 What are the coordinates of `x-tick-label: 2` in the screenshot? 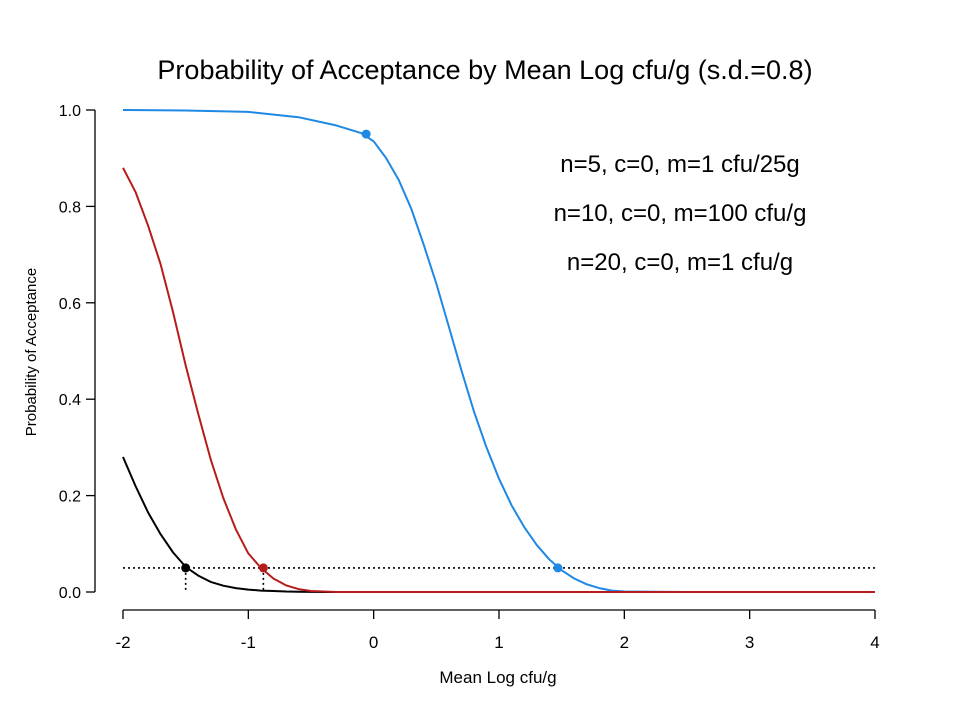 It's located at (624, 642).